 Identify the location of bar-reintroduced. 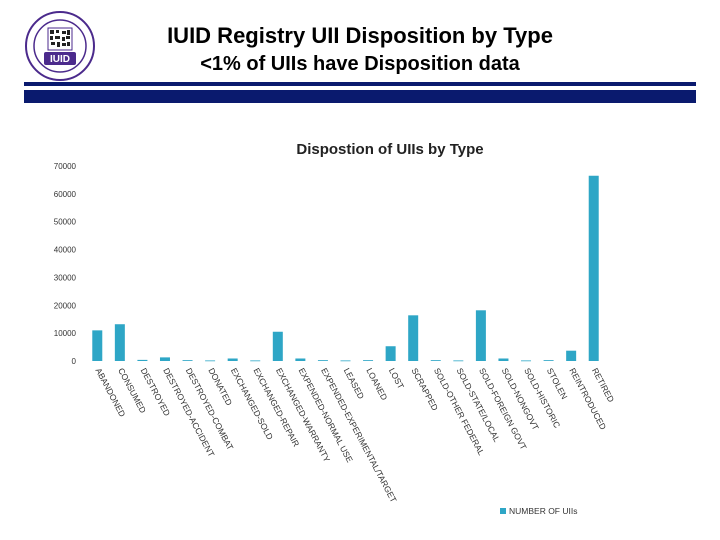
(571, 355).